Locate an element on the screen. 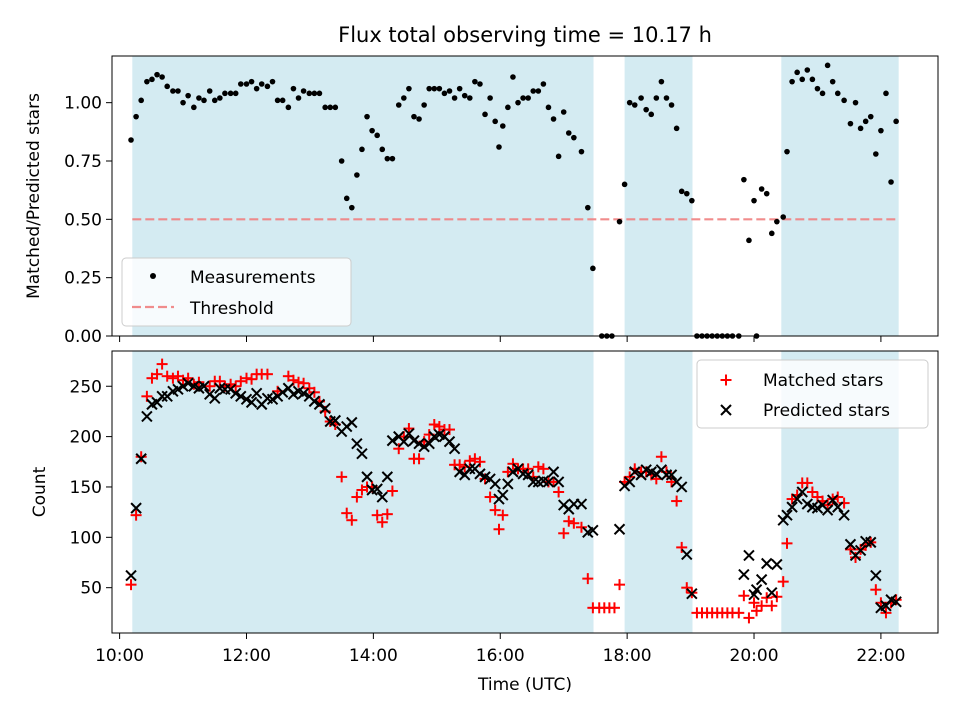 This screenshot has height=720, width=960. y-tick-label: 0.50 is located at coordinates (83, 220).